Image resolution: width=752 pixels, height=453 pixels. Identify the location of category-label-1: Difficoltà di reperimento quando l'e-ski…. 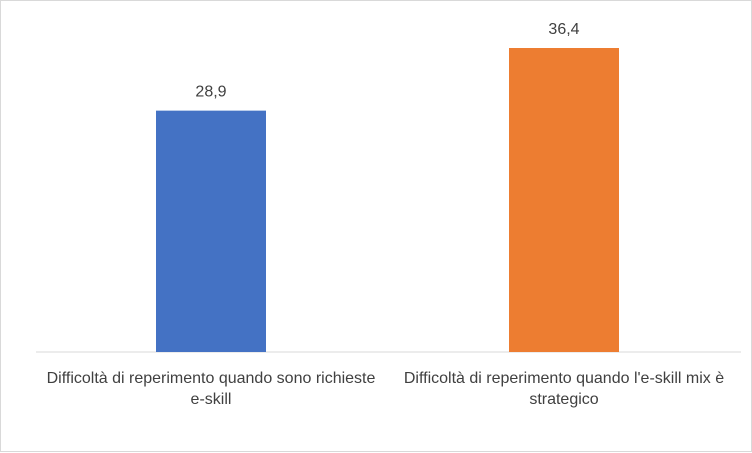
(564, 389).